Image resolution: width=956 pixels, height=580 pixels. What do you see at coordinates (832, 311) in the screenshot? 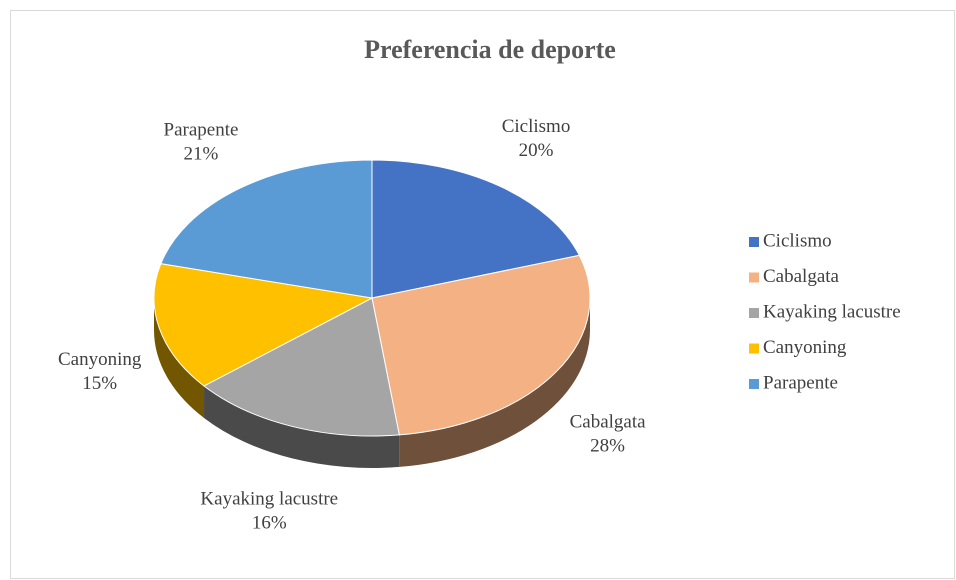
I see `legend-label: Kayaking lacustre` at bounding box center [832, 311].